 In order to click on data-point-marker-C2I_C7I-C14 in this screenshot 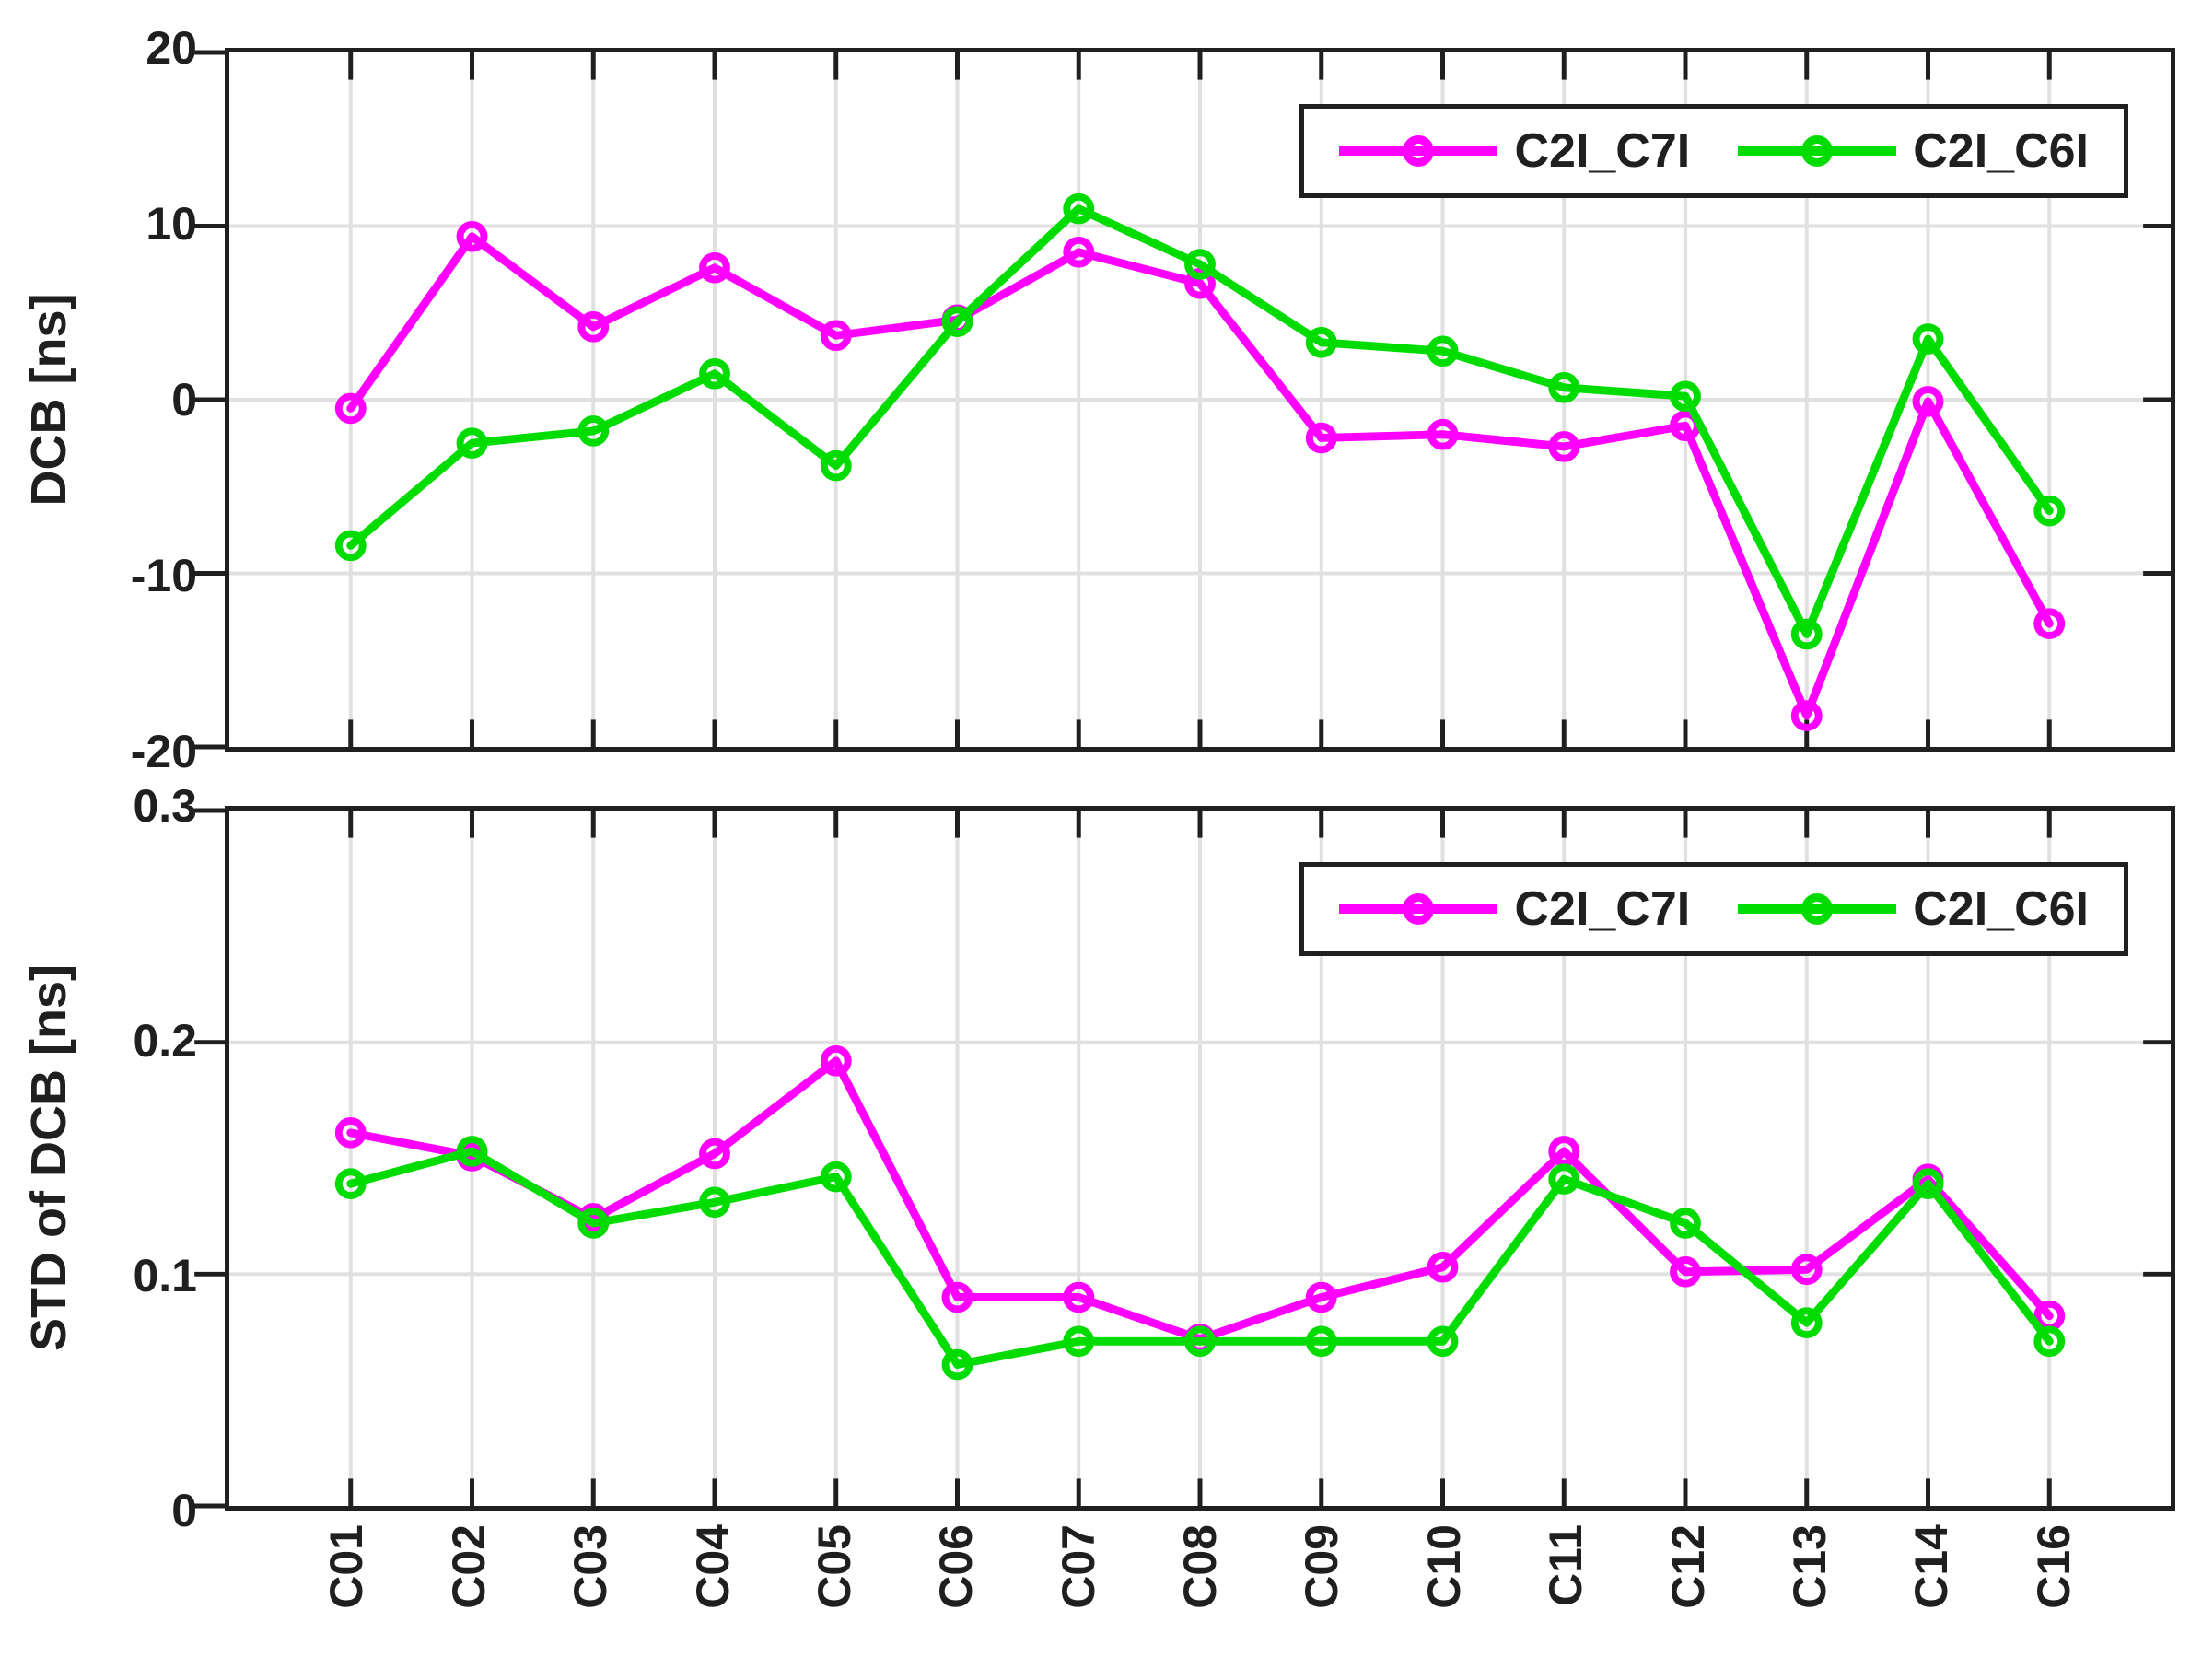, I will do `click(1928, 401)`.